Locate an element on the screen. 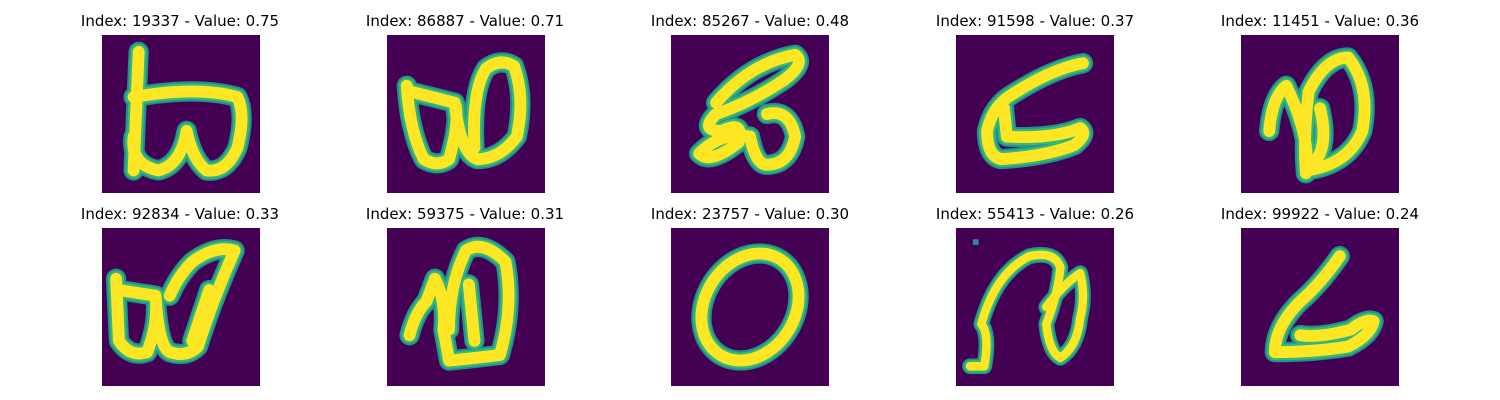 The height and width of the screenshot is (400, 1500). glyph-bracket-c is located at coordinates (1035, 114).